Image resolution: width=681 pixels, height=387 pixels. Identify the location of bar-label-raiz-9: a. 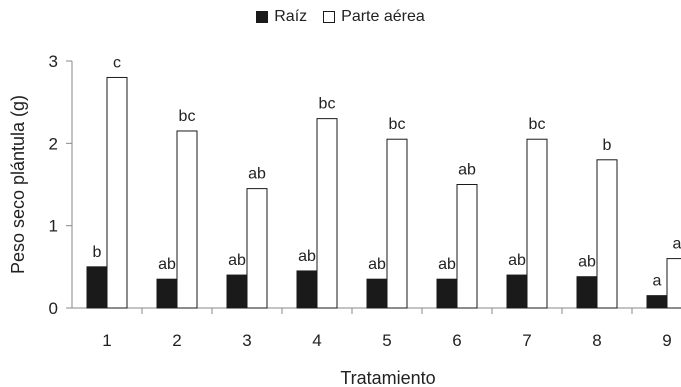
(657, 281).